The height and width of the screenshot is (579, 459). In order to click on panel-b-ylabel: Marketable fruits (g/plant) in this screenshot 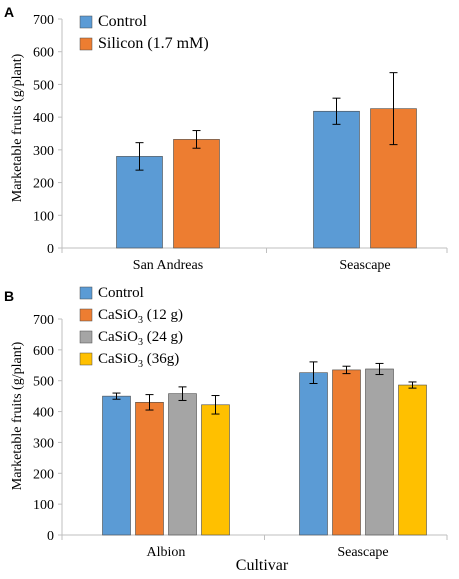, I will do `click(17, 415)`.